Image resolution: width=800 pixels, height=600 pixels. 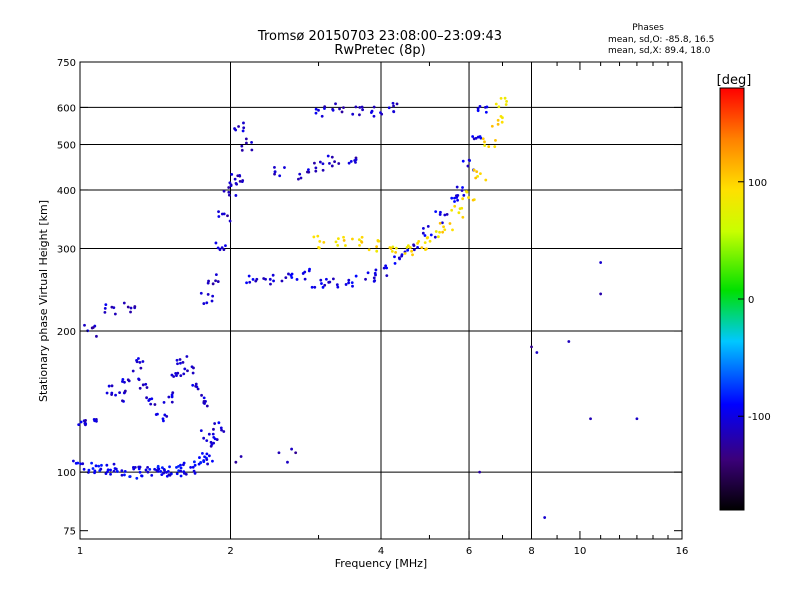 What do you see at coordinates (381, 563) in the screenshot?
I see `x-axis-label: Frequency [MHz]` at bounding box center [381, 563].